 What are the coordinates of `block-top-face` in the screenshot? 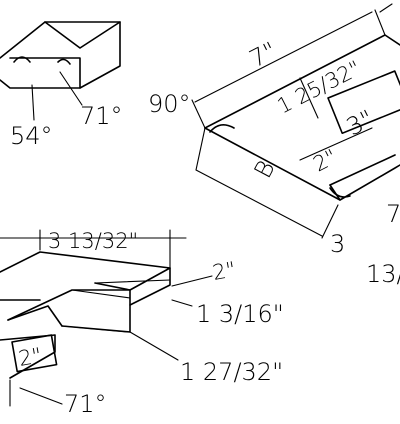 It's located at (85, 271).